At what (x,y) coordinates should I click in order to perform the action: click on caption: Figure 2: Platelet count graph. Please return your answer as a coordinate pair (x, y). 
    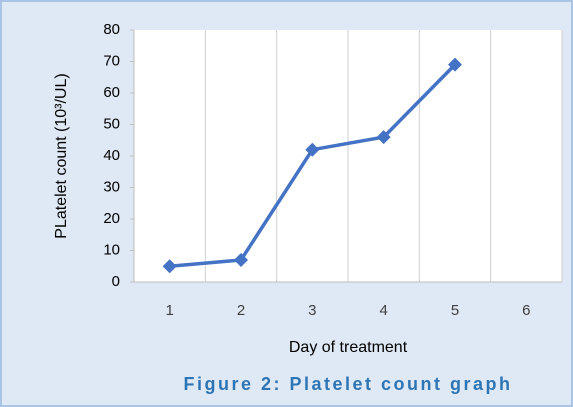
    Looking at the image, I should click on (347, 384).